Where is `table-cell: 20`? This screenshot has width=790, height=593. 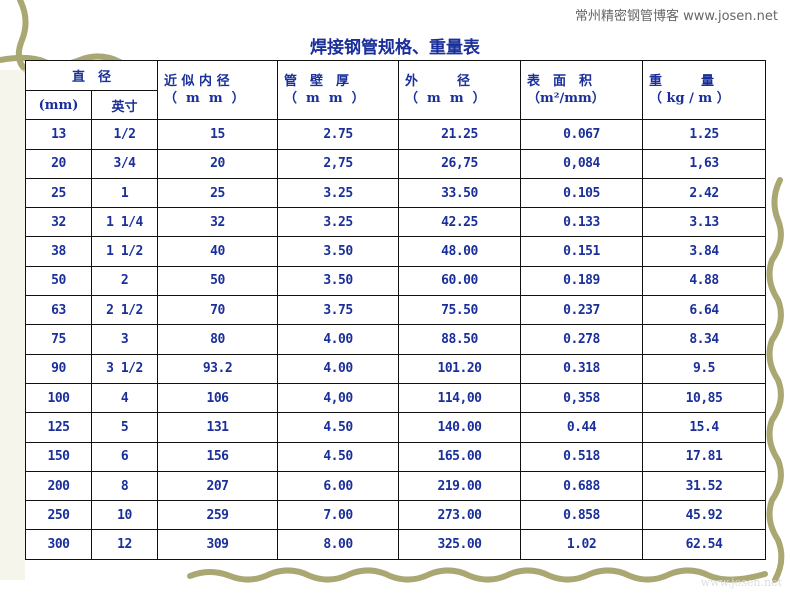 table-cell: 20 is located at coordinates (217, 163).